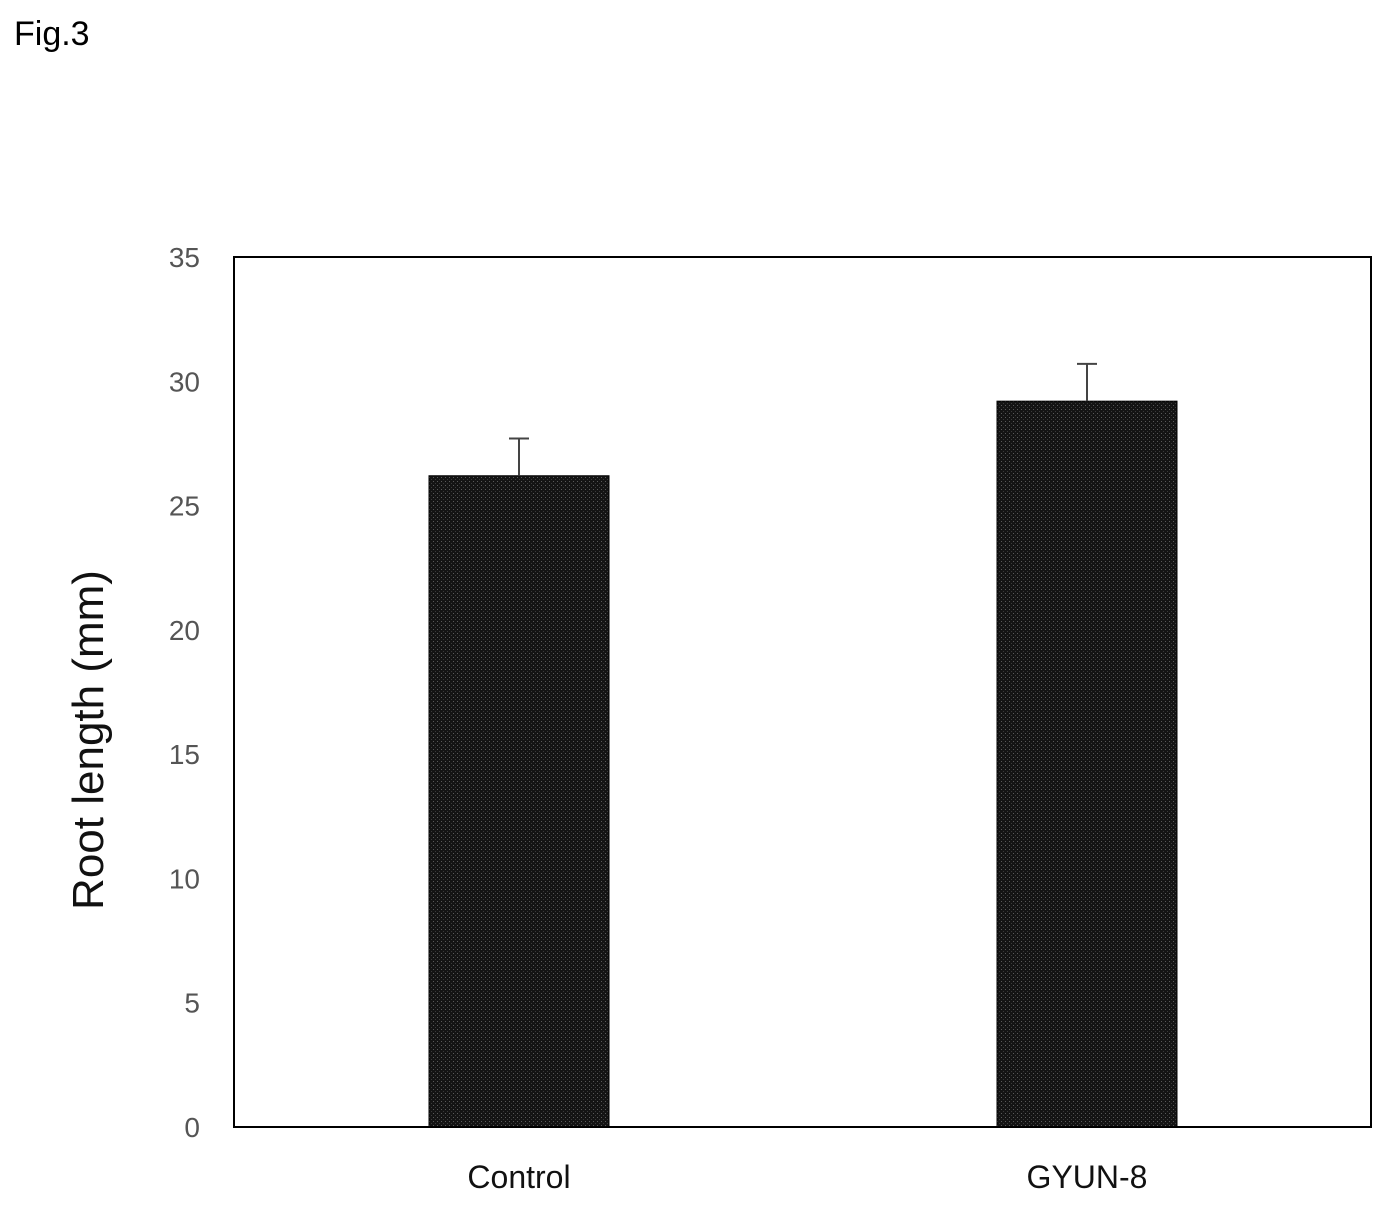  What do you see at coordinates (184, 630) in the screenshot?
I see `y-tick-label: 20` at bounding box center [184, 630].